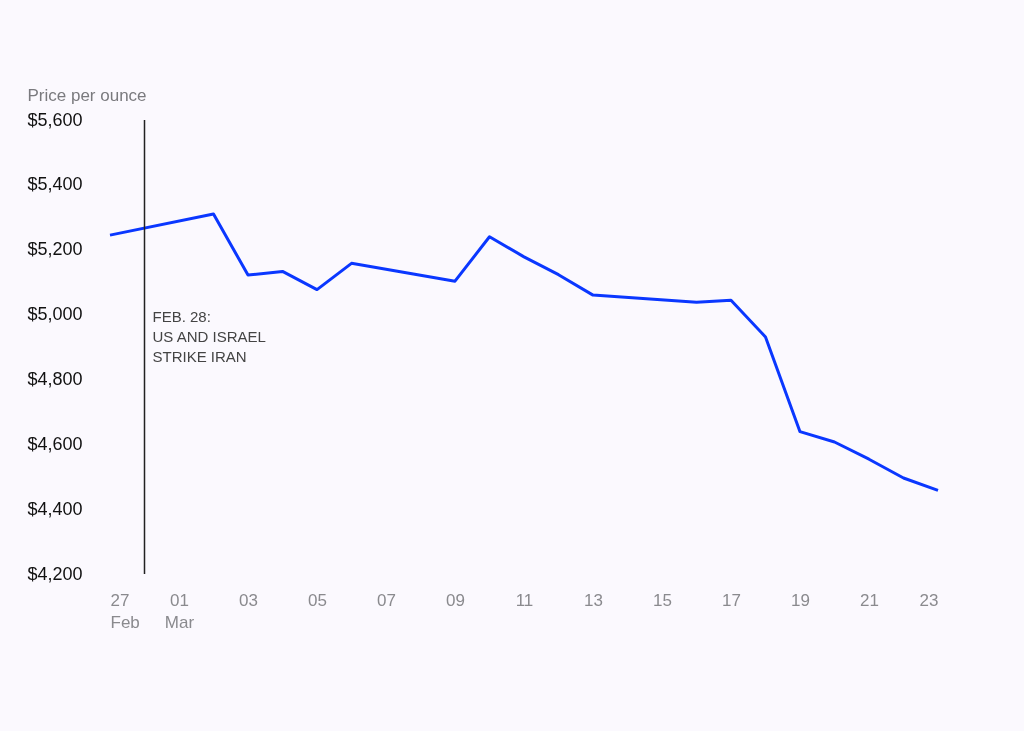 This screenshot has height=731, width=1024. What do you see at coordinates (593, 600) in the screenshot?
I see `x-tick-label: 13` at bounding box center [593, 600].